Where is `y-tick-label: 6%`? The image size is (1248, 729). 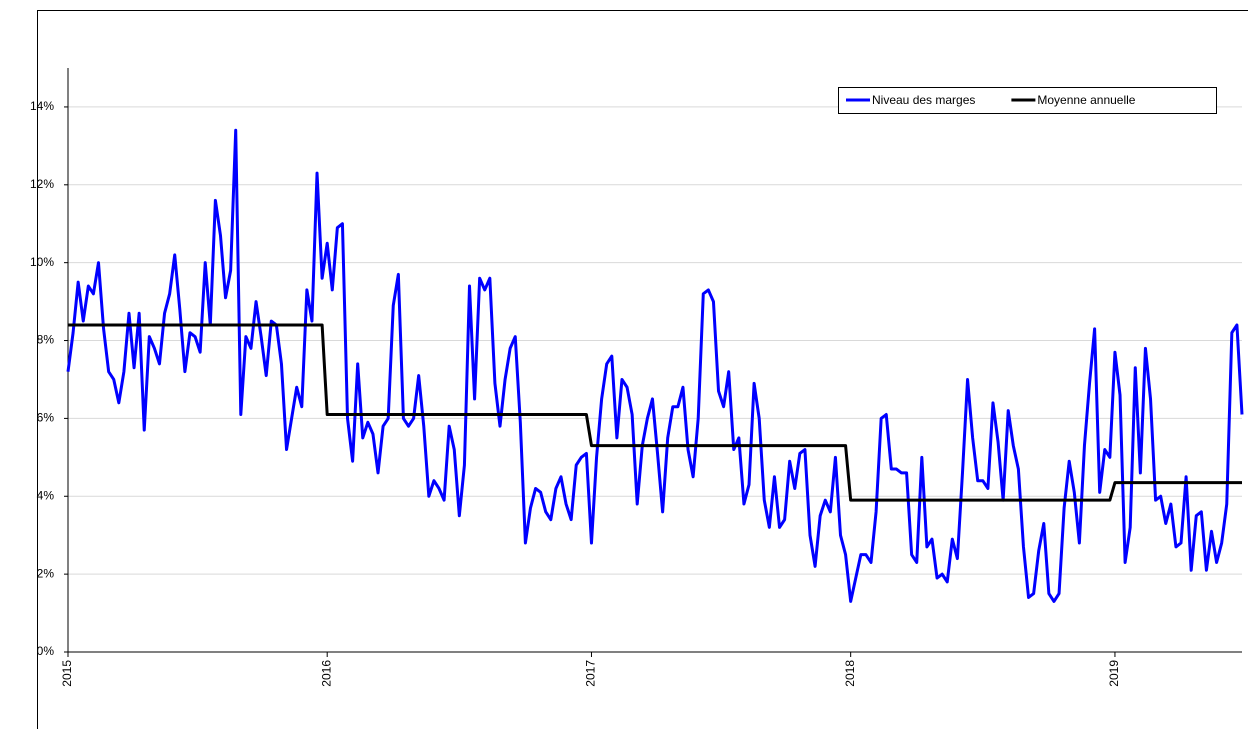 y-tick-label: 6% is located at coordinates (46, 418).